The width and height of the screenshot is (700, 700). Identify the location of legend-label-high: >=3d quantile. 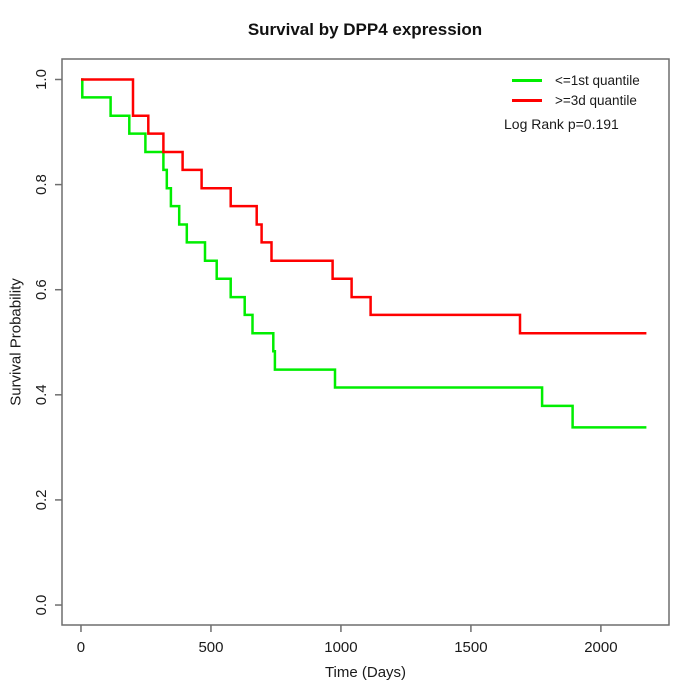
(596, 100).